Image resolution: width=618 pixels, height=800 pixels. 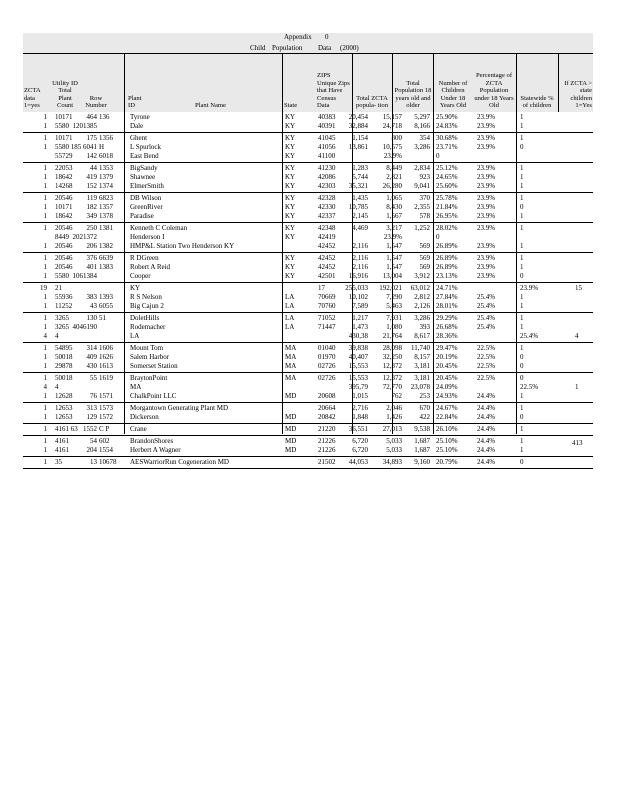 What do you see at coordinates (360, 408) in the screenshot?
I see `cell-total-pop: 2,716` at bounding box center [360, 408].